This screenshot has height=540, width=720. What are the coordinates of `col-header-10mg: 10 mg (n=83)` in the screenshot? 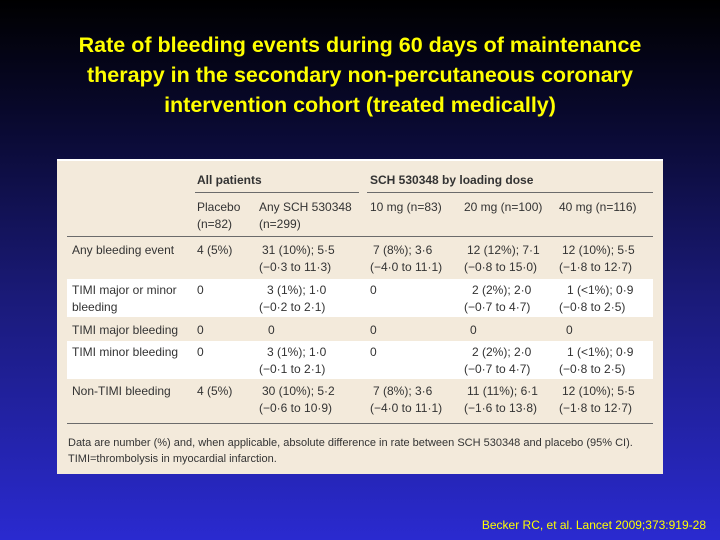 It's located at (406, 207).